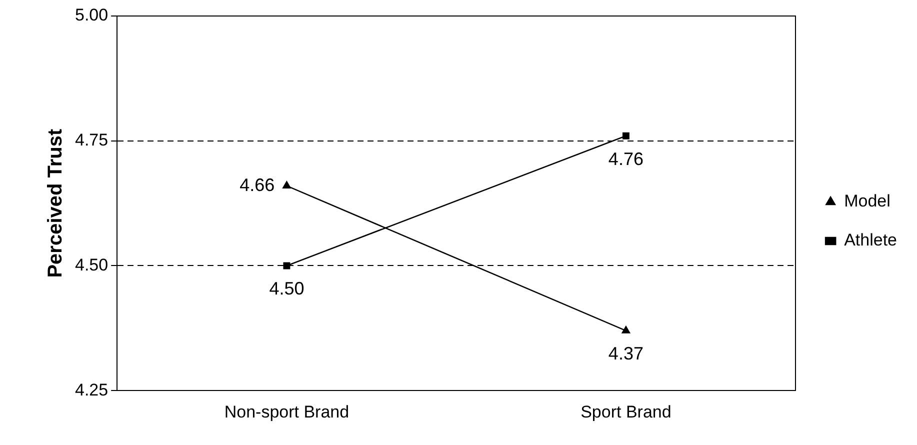 This screenshot has height=445, width=917. Describe the element at coordinates (257, 184) in the screenshot. I see `data-label: 4.66` at that location.